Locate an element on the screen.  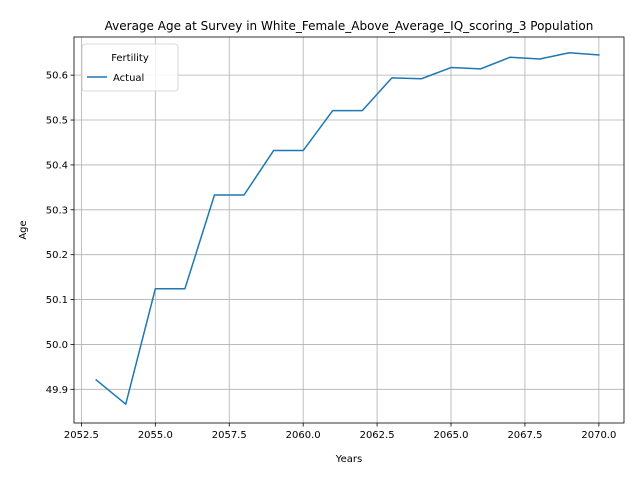
x-tick-label: 2062.5 is located at coordinates (377, 435).